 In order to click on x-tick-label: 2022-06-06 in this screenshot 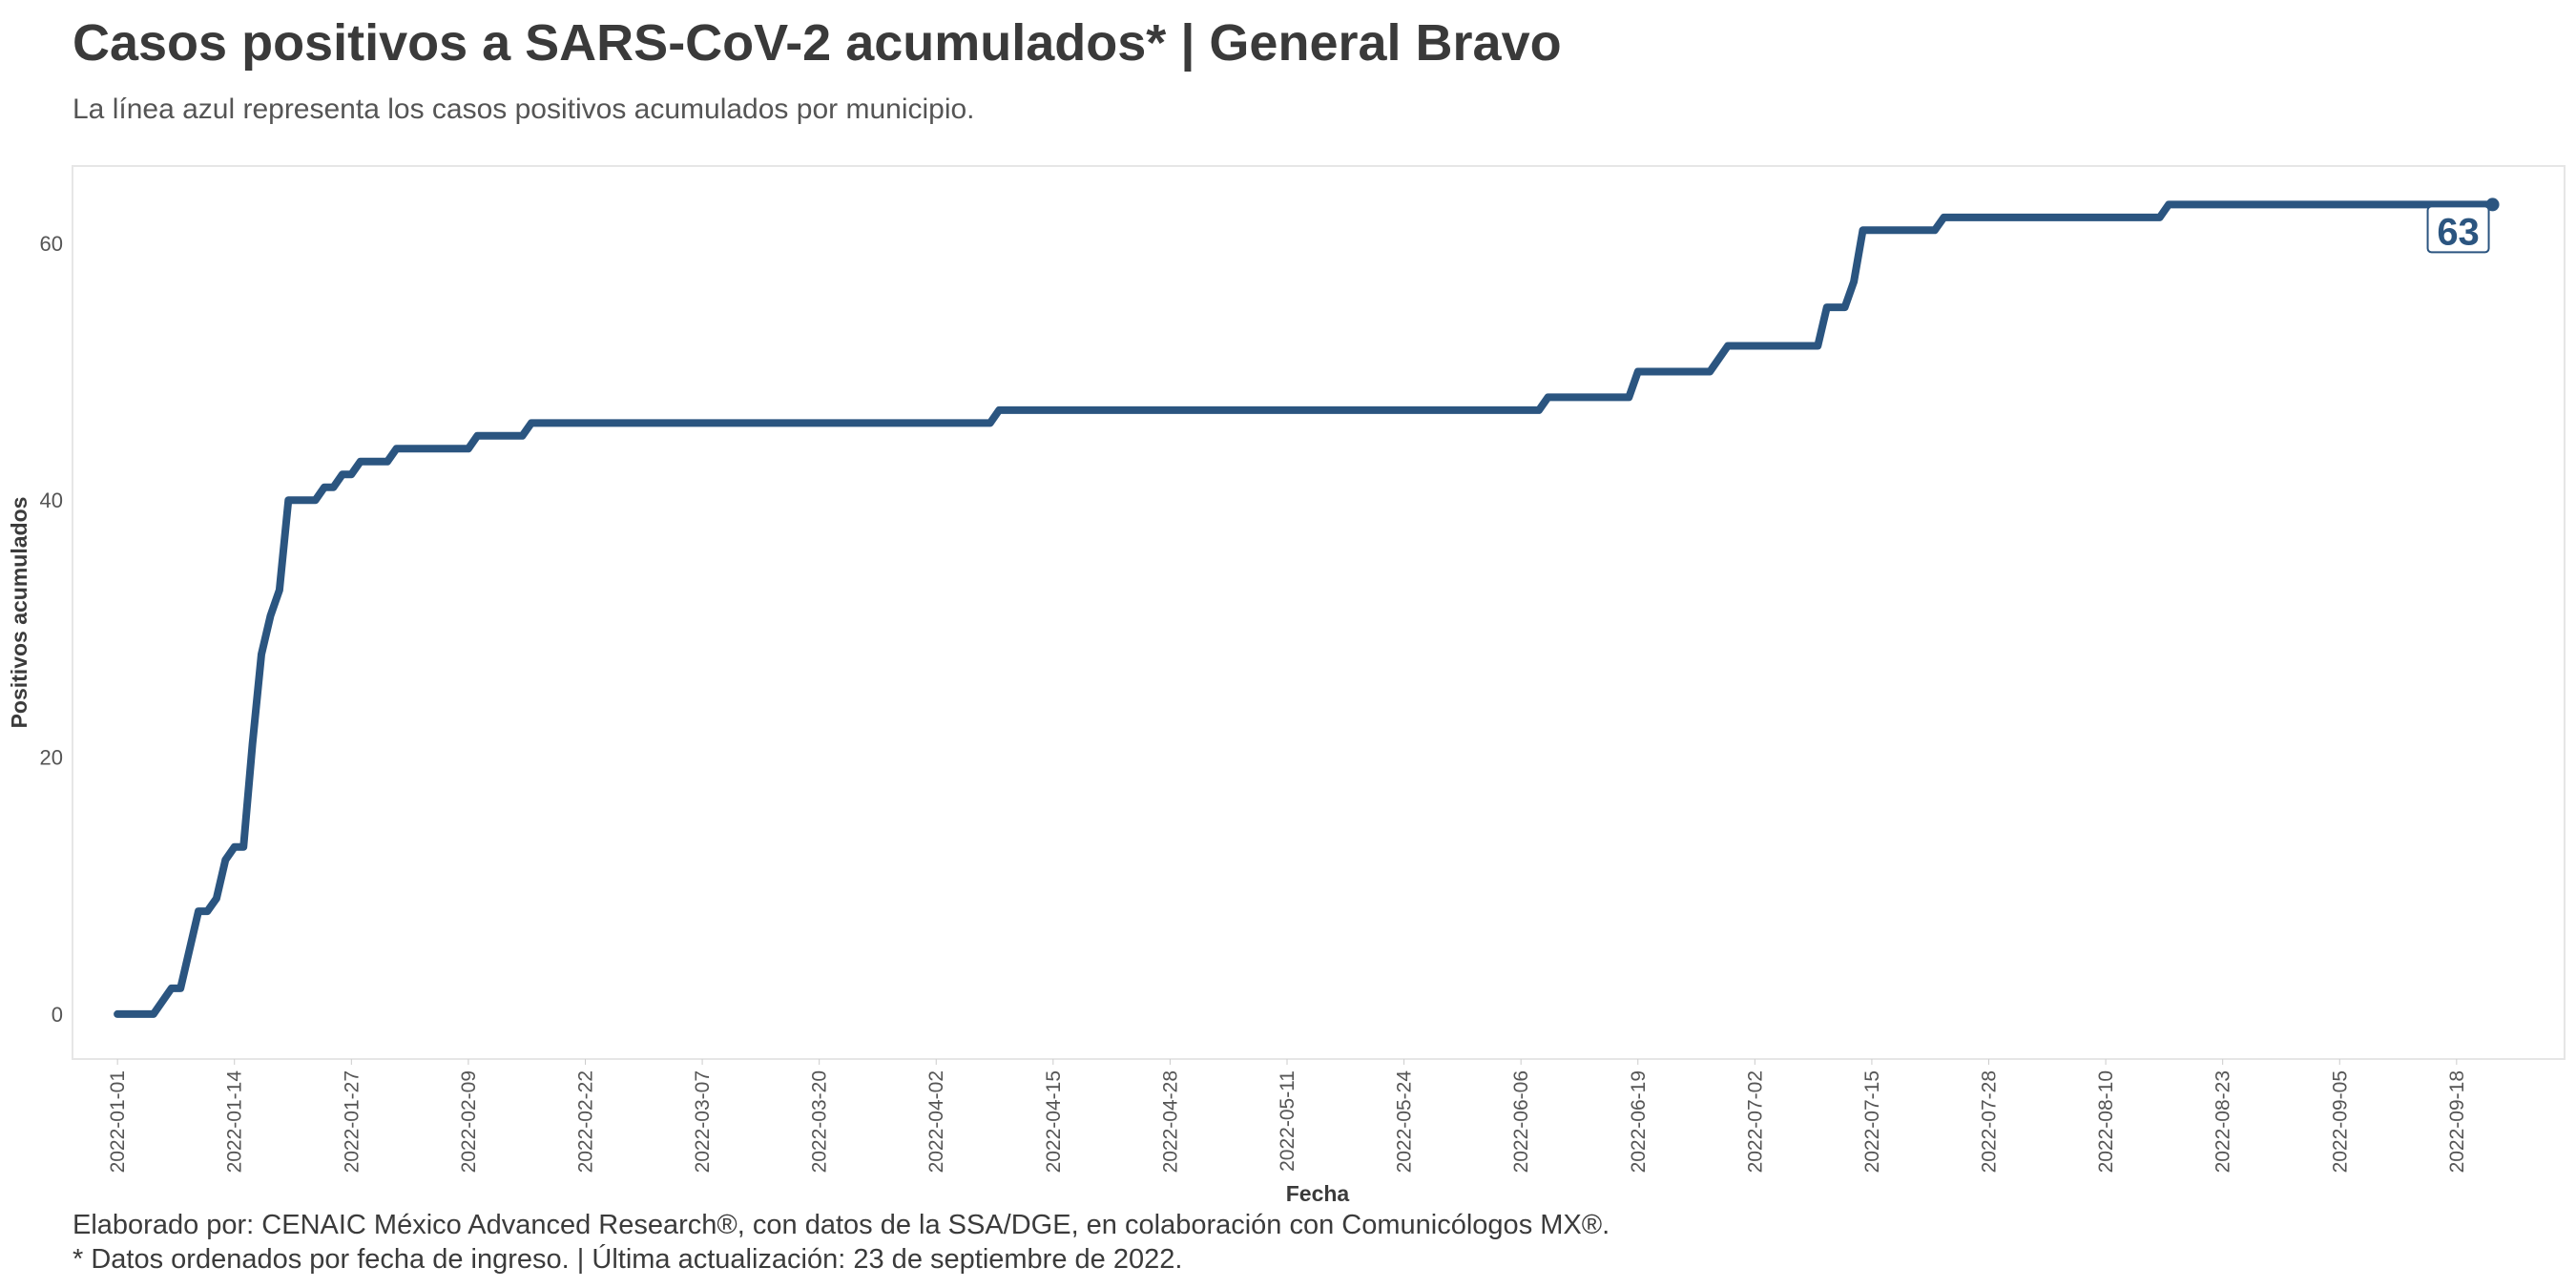, I will do `click(1521, 1121)`.